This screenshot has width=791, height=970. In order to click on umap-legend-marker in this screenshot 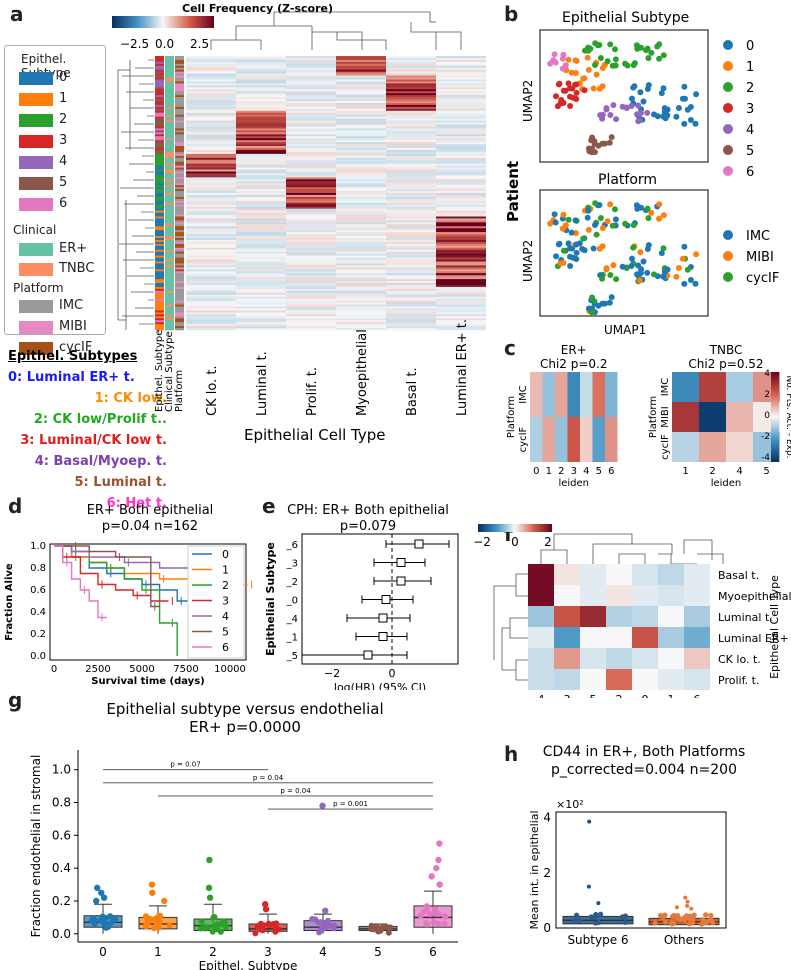, I will do `click(728, 171)`.